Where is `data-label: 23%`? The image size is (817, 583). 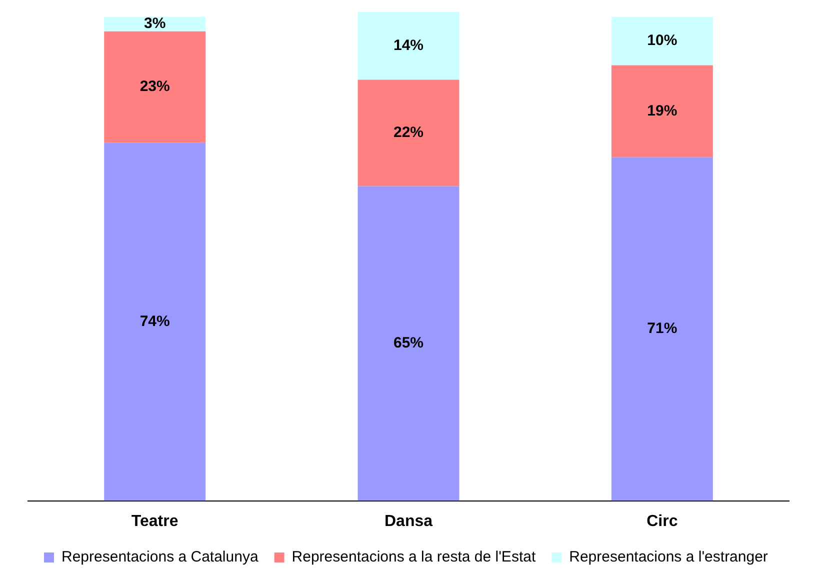
data-label: 23% is located at coordinates (155, 87).